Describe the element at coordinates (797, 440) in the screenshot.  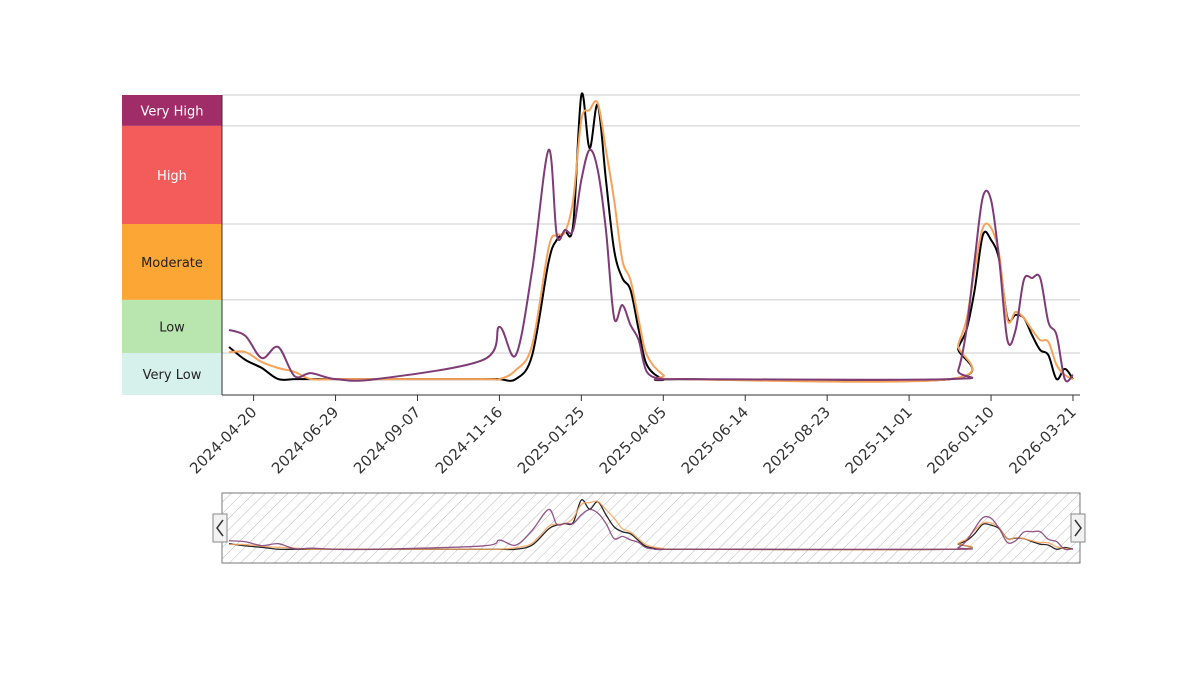
I see `x-tick-label: 2025-08-23` at that location.